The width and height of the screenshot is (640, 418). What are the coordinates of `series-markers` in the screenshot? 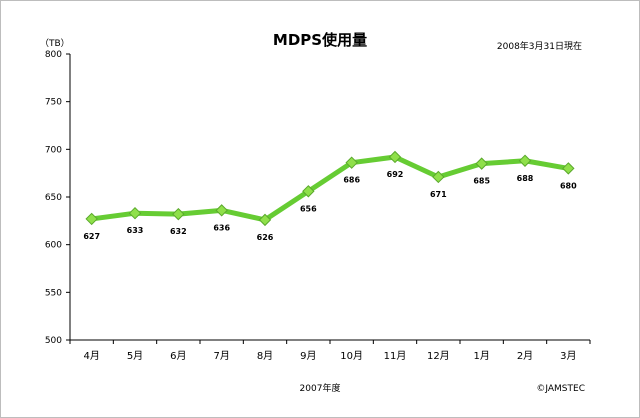 It's located at (330, 188).